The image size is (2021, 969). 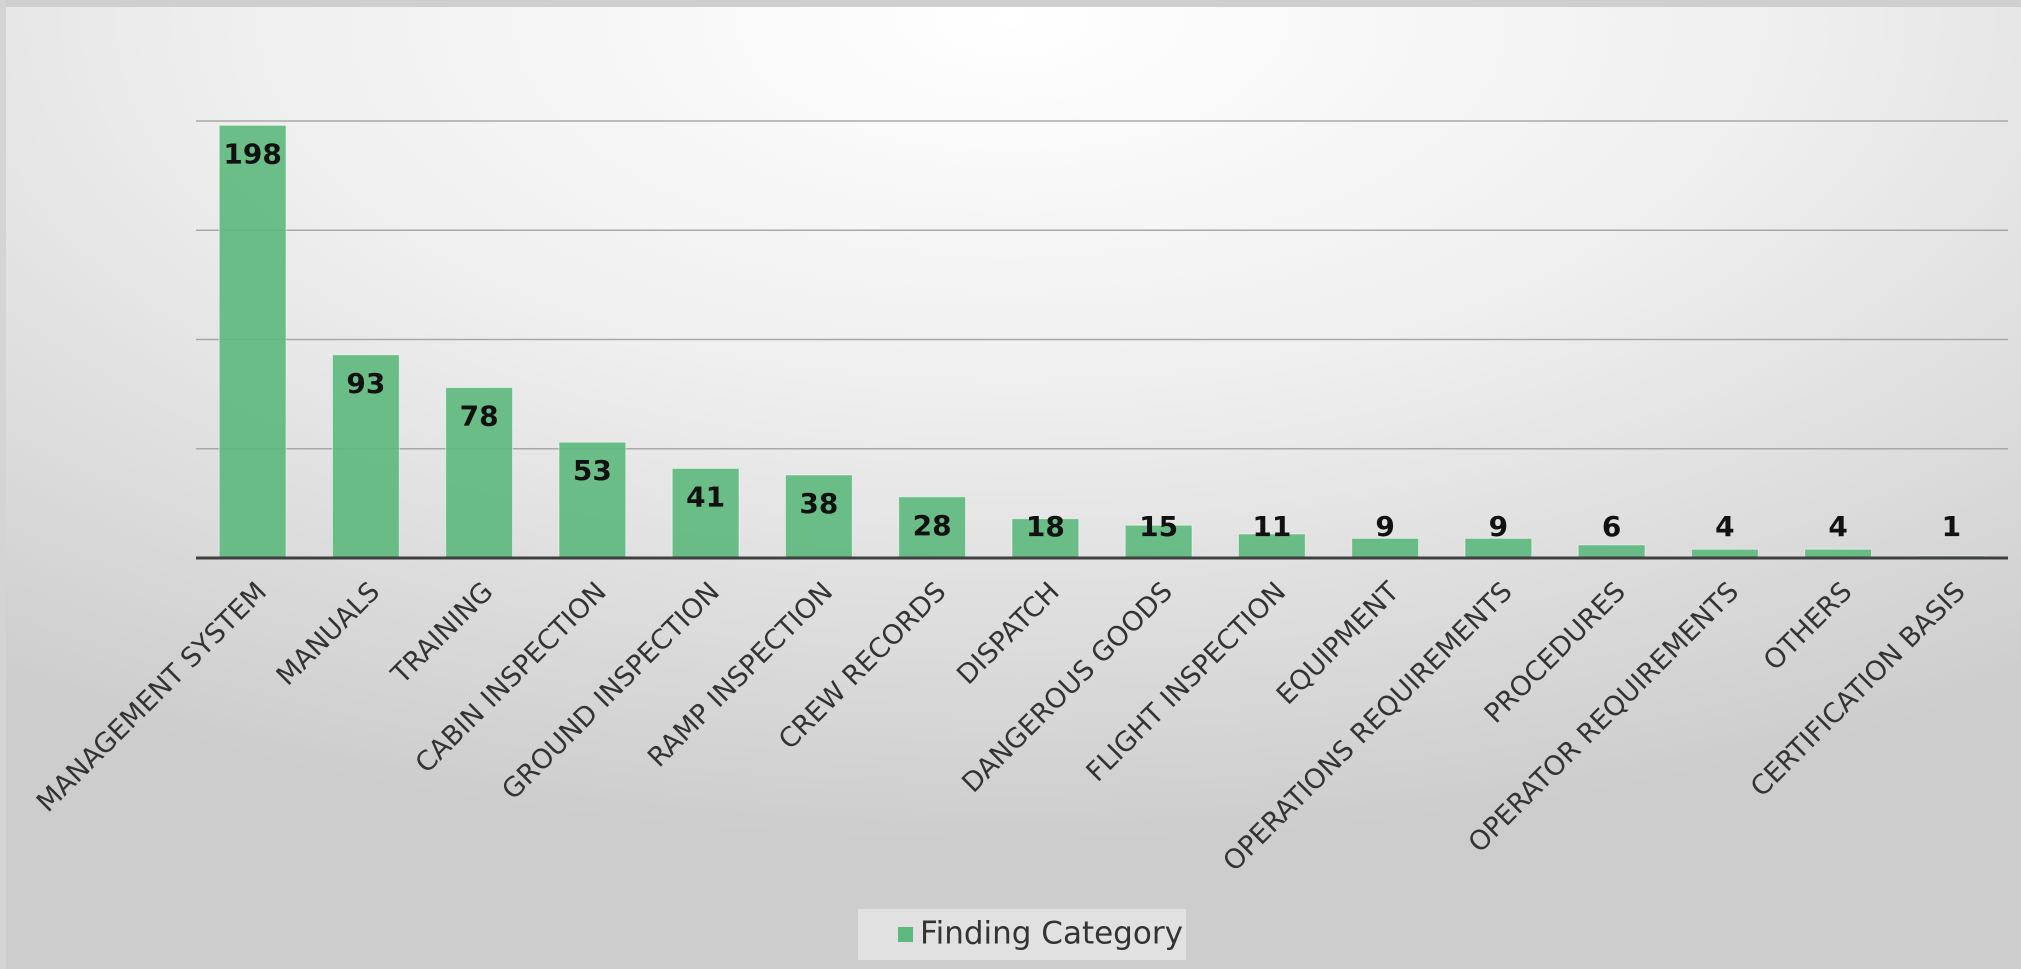 What do you see at coordinates (3, 484) in the screenshot?
I see `left-strip` at bounding box center [3, 484].